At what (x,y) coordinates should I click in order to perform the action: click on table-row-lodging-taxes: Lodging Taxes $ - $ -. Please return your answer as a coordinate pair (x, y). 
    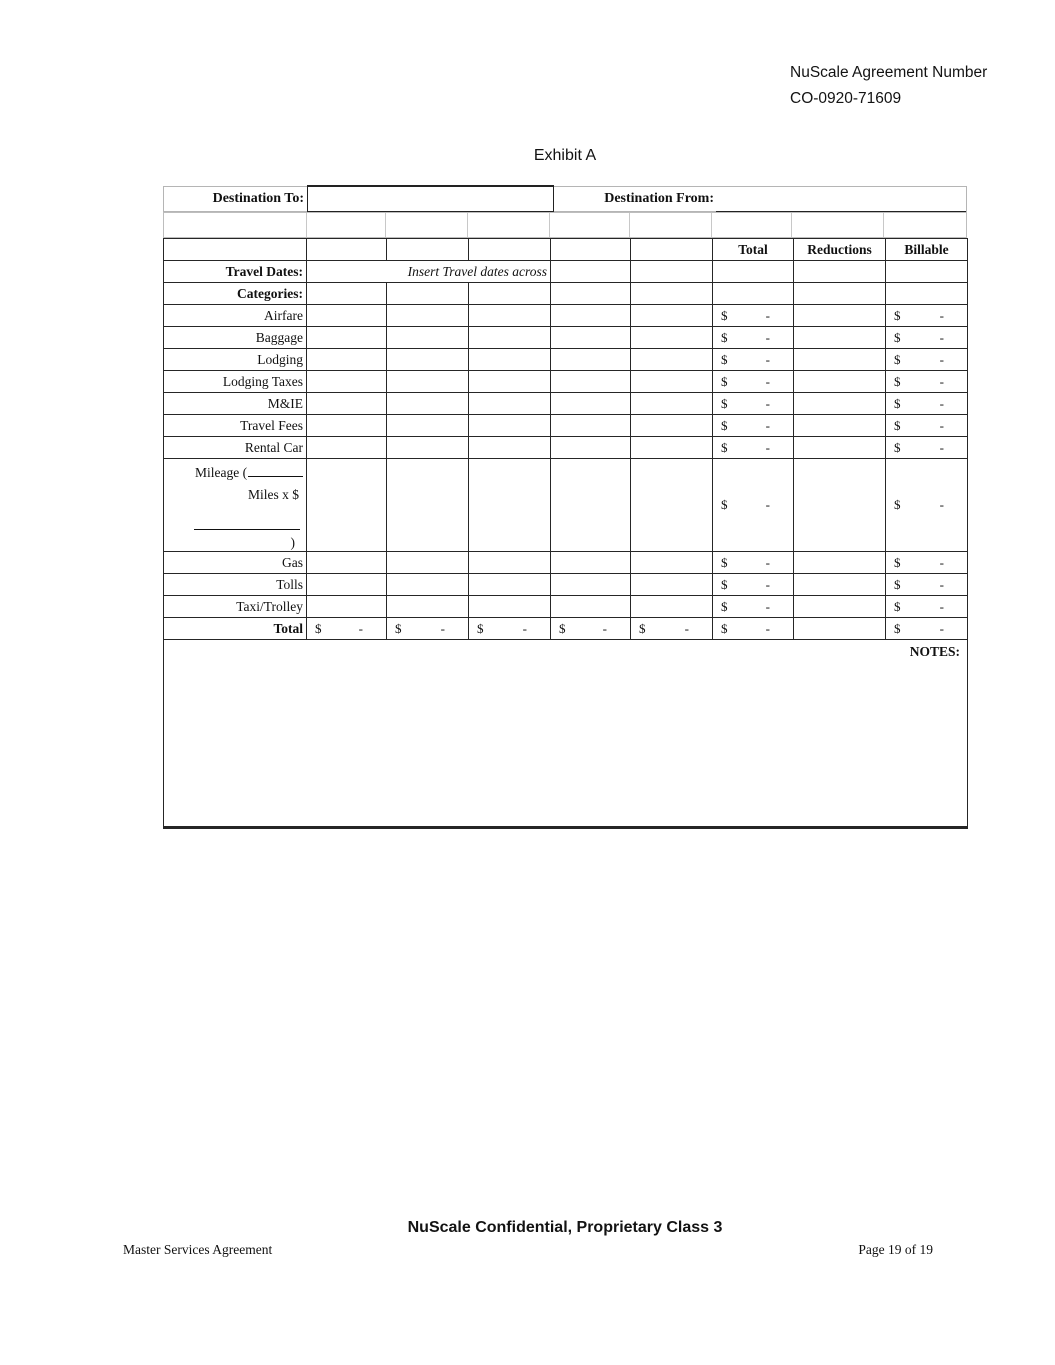
    Looking at the image, I should click on (565, 381).